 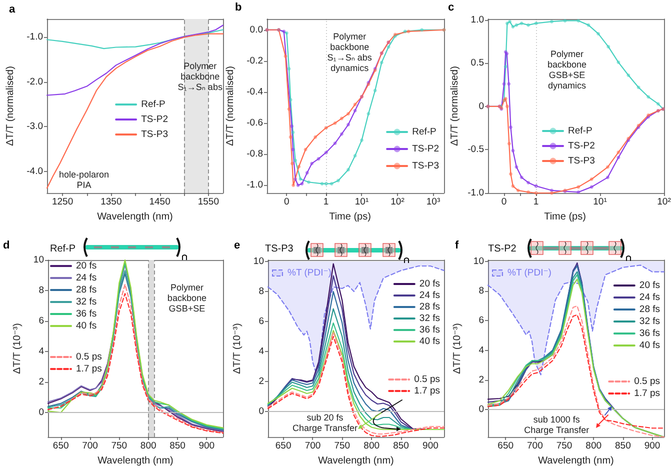 I want to click on x-tick-label: 10³, so click(x=433, y=202).